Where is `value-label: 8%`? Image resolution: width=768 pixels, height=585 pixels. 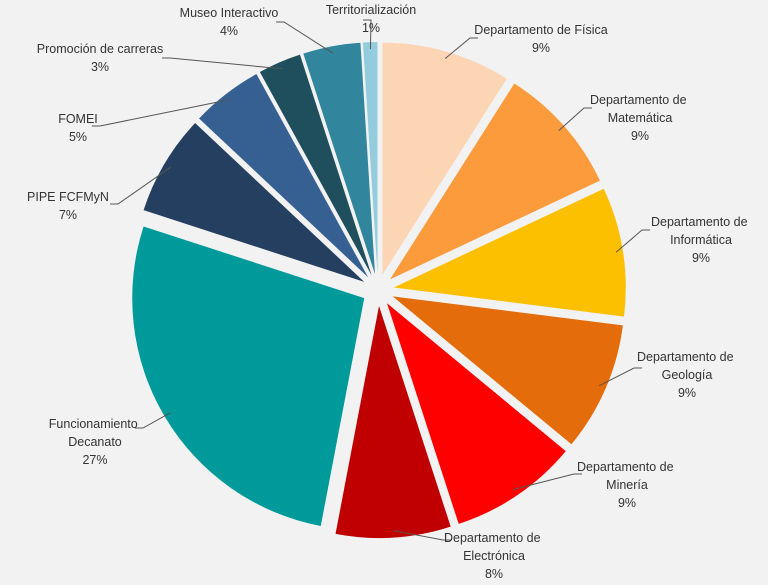
value-label: 8% is located at coordinates (494, 574).